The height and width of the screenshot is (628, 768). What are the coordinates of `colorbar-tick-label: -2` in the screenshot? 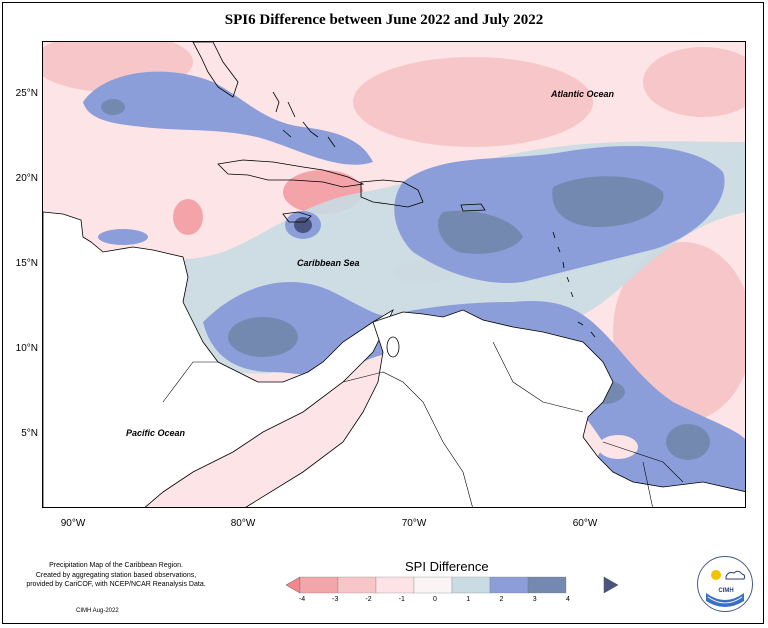 It's located at (368, 599).